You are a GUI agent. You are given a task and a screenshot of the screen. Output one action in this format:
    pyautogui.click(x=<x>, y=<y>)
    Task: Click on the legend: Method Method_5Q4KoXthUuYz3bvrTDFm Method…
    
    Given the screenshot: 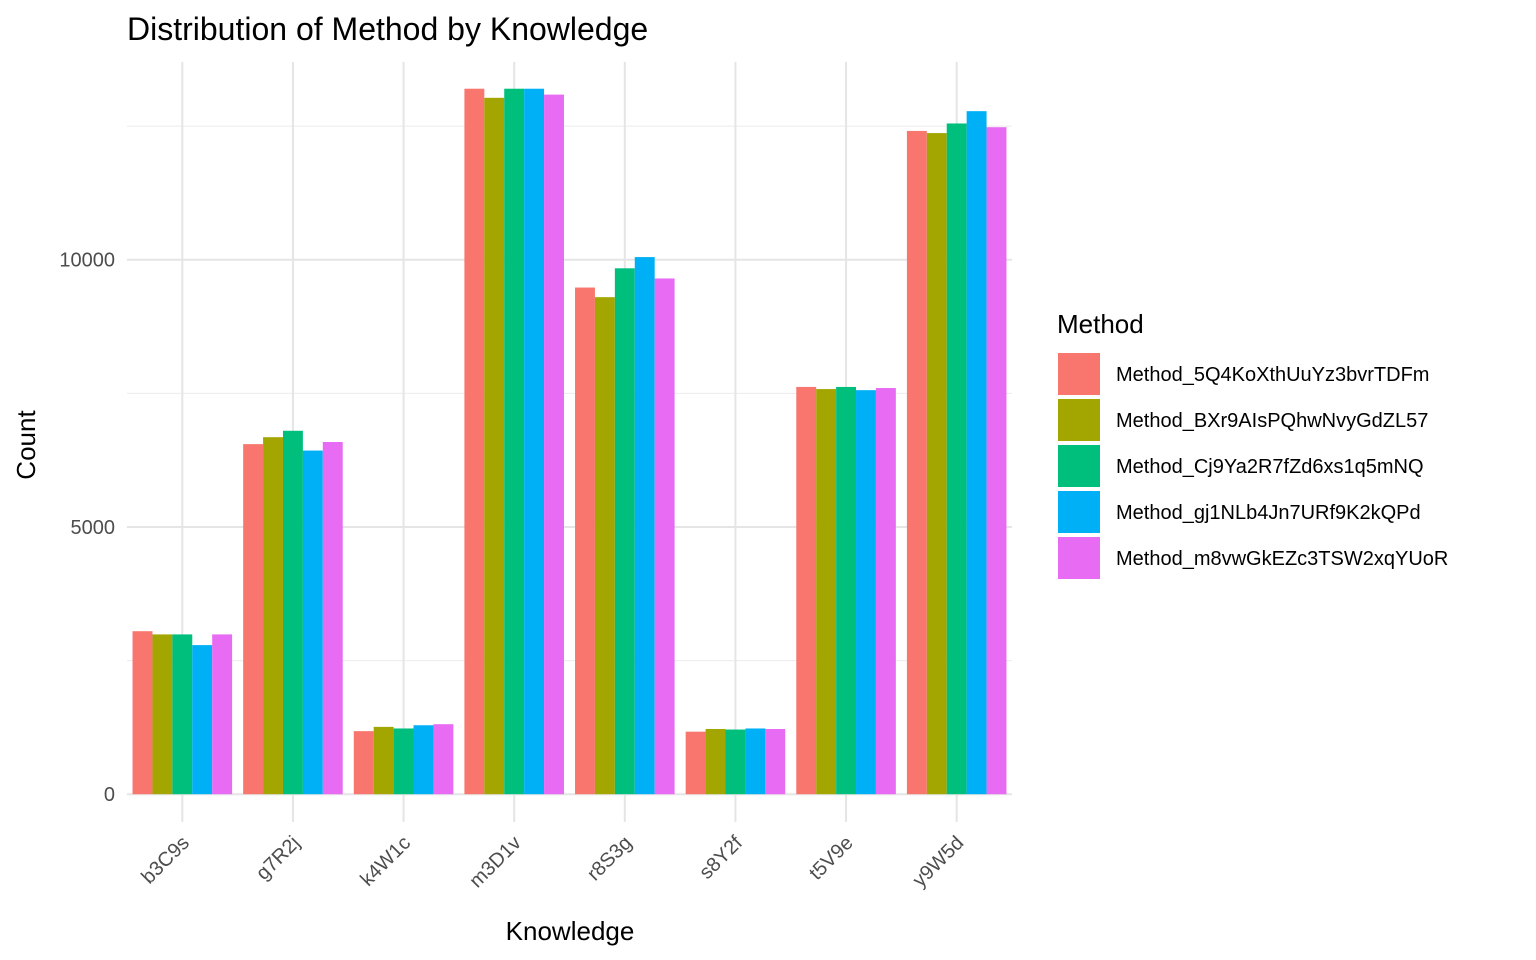 What is the action you would take?
    pyautogui.click(x=1252, y=444)
    